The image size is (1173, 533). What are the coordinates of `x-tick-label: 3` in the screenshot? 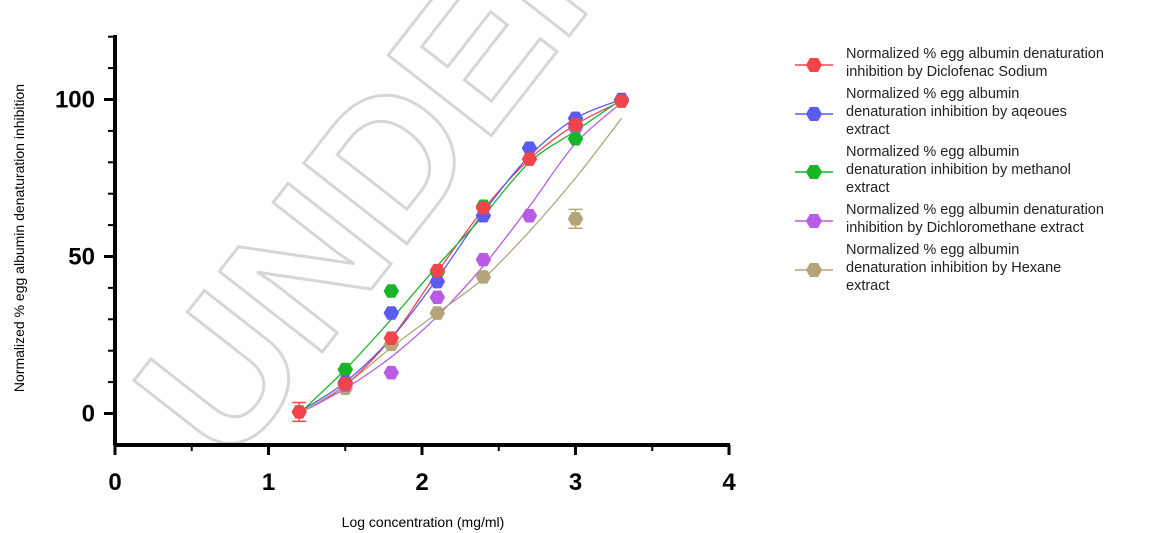 It's located at (575, 482).